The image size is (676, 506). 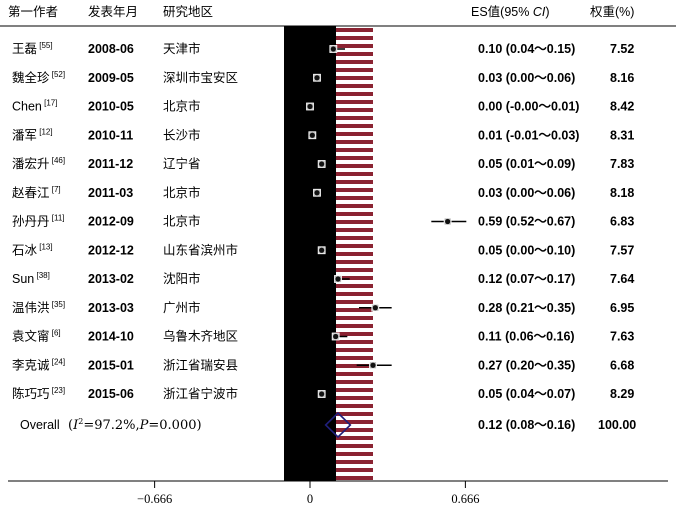 I want to click on overall-heterogeneity: (I2=97.2%,P=0.000), so click(x=135, y=425).